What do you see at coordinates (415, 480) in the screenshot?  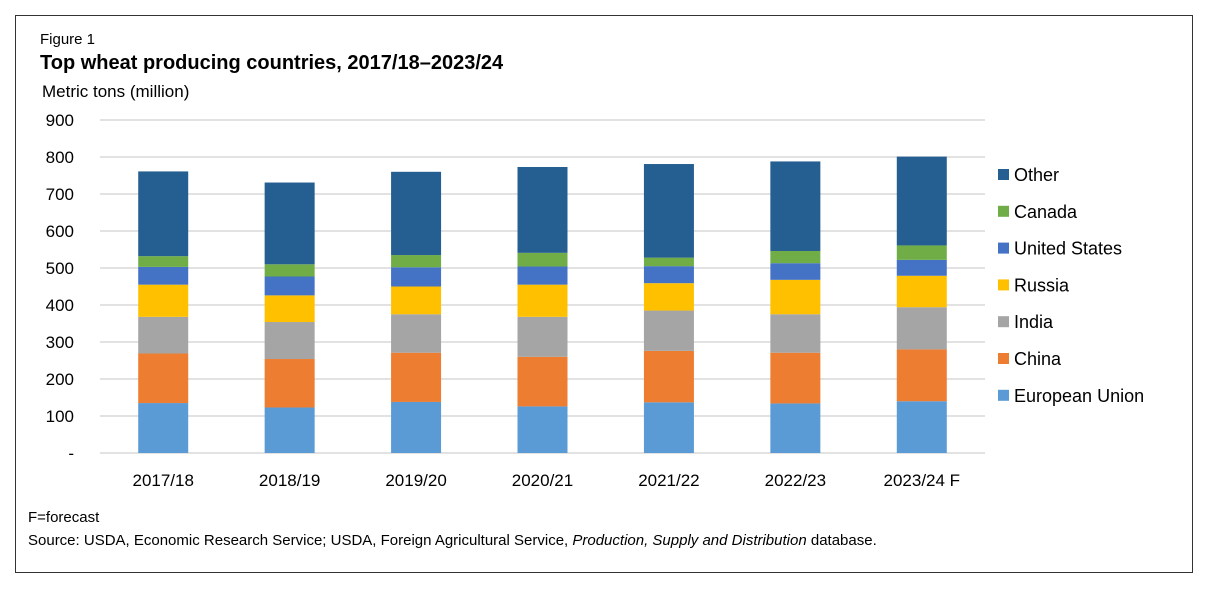 I see `x-tick-label: 2019/20` at bounding box center [415, 480].